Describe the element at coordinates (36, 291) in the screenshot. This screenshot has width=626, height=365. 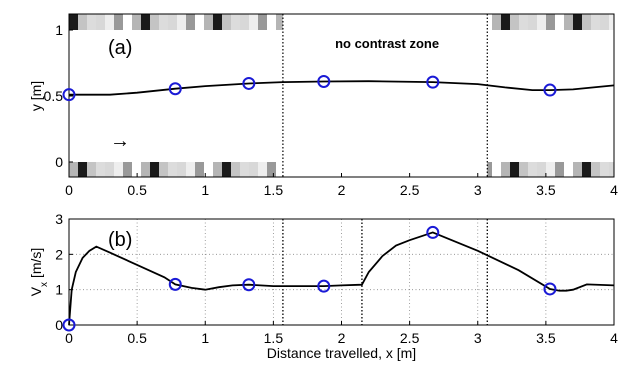
I see `y-axis-label-main: V` at that location.